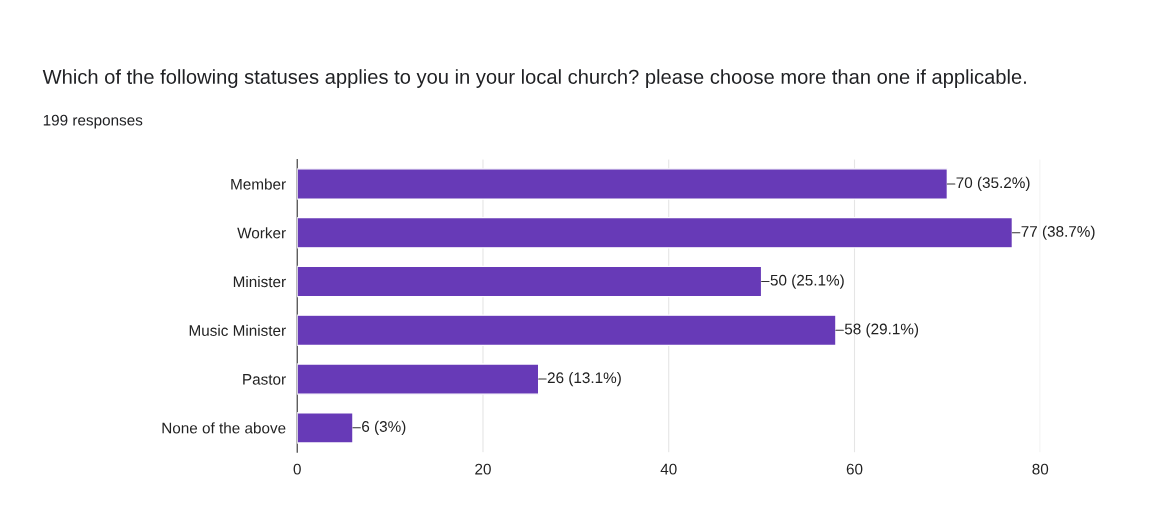  Describe the element at coordinates (668, 469) in the screenshot. I see `x-tick-label: 40` at that location.